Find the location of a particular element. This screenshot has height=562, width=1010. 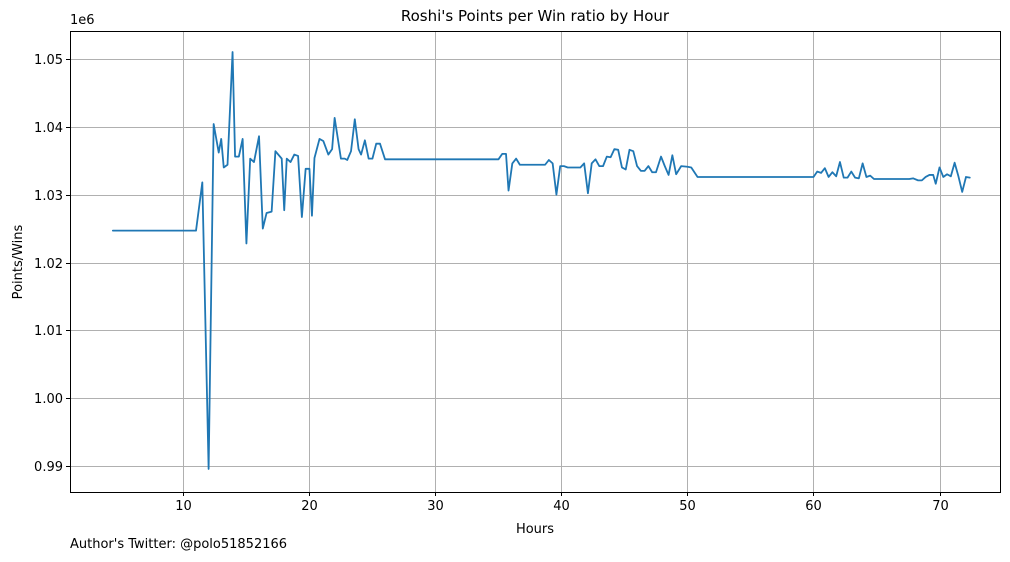

y-tick-label: 1.02 is located at coordinates (48, 264).